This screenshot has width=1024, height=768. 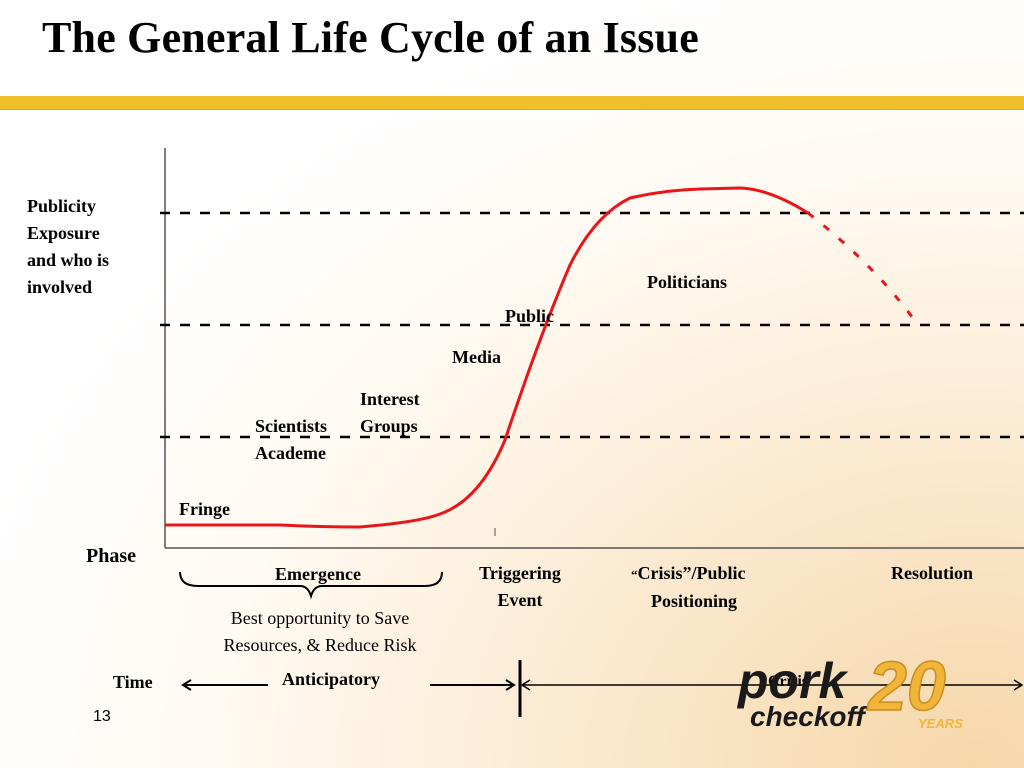 What do you see at coordinates (390, 412) in the screenshot?
I see `label-interest-groups: Interest Groups` at bounding box center [390, 412].